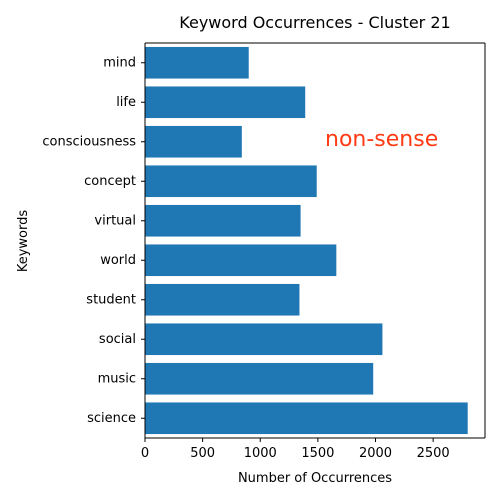 This screenshot has height=500, width=500. What do you see at coordinates (381, 139) in the screenshot?
I see `annotation-text: non-sense` at bounding box center [381, 139].